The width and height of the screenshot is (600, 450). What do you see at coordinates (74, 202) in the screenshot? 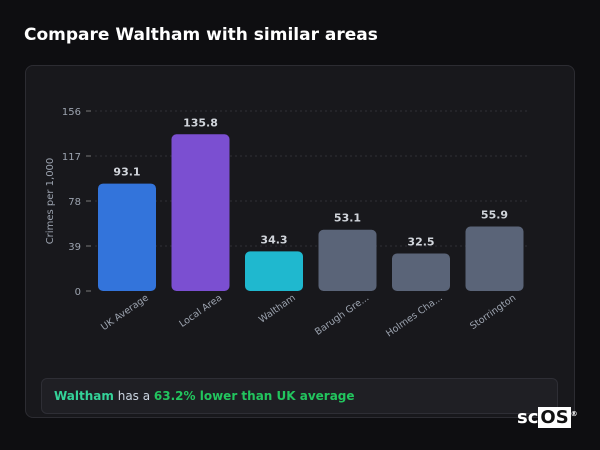
I see `y-tick-label: 78` at bounding box center [74, 202].